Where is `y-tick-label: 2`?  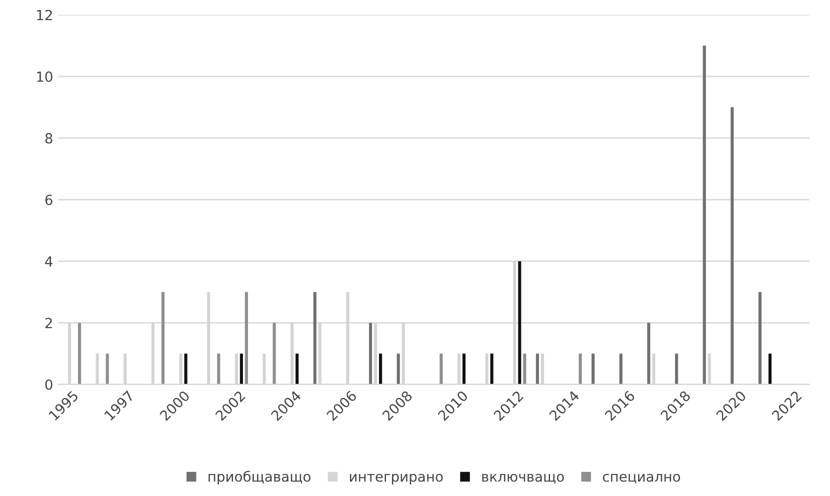
y-tick-label: 2 is located at coordinates (48, 323).